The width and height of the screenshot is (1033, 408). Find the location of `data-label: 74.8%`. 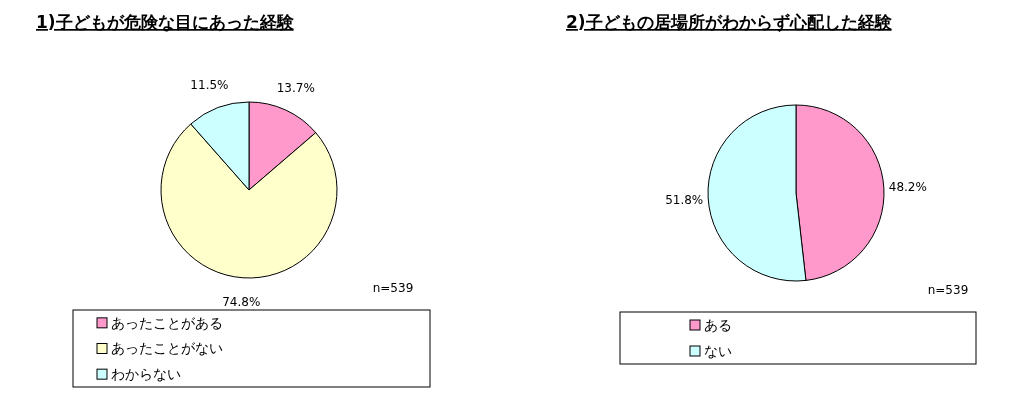

data-label: 74.8% is located at coordinates (241, 301).